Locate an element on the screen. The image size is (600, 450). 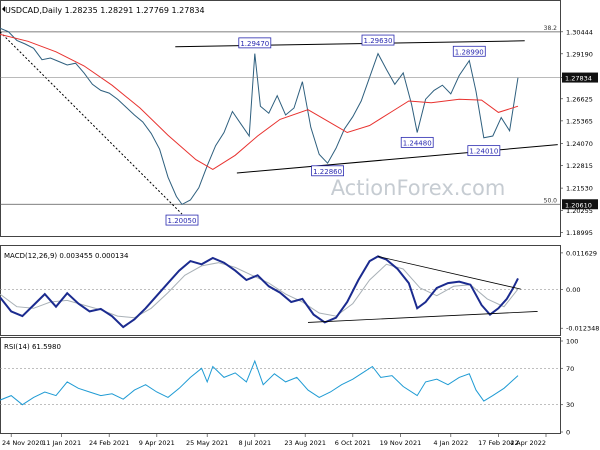
current-price-label: 1.27834 is located at coordinates (578, 79).